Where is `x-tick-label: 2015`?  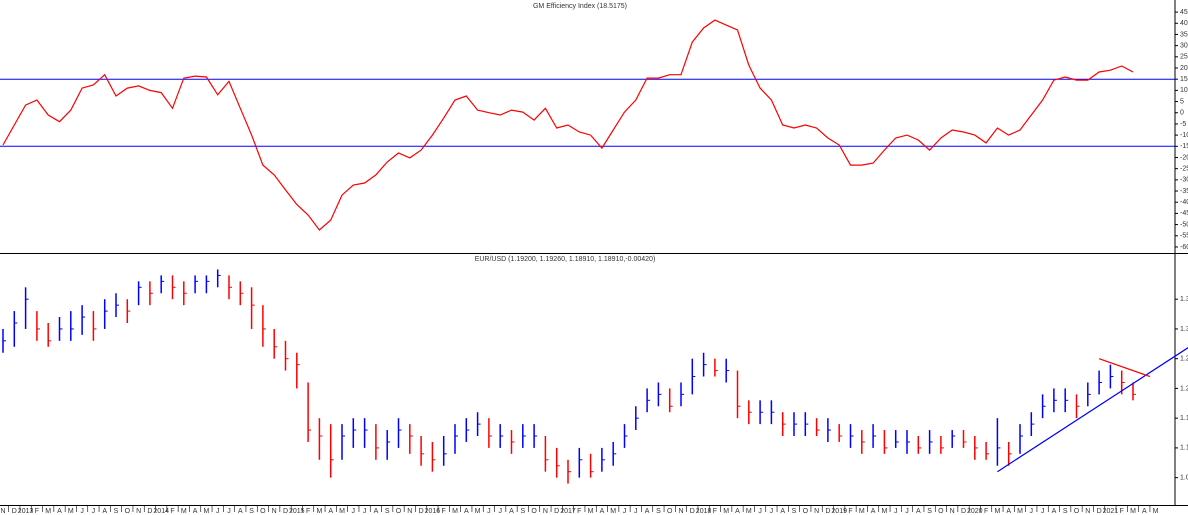
x-tick-label: 2015 is located at coordinates (297, 511).